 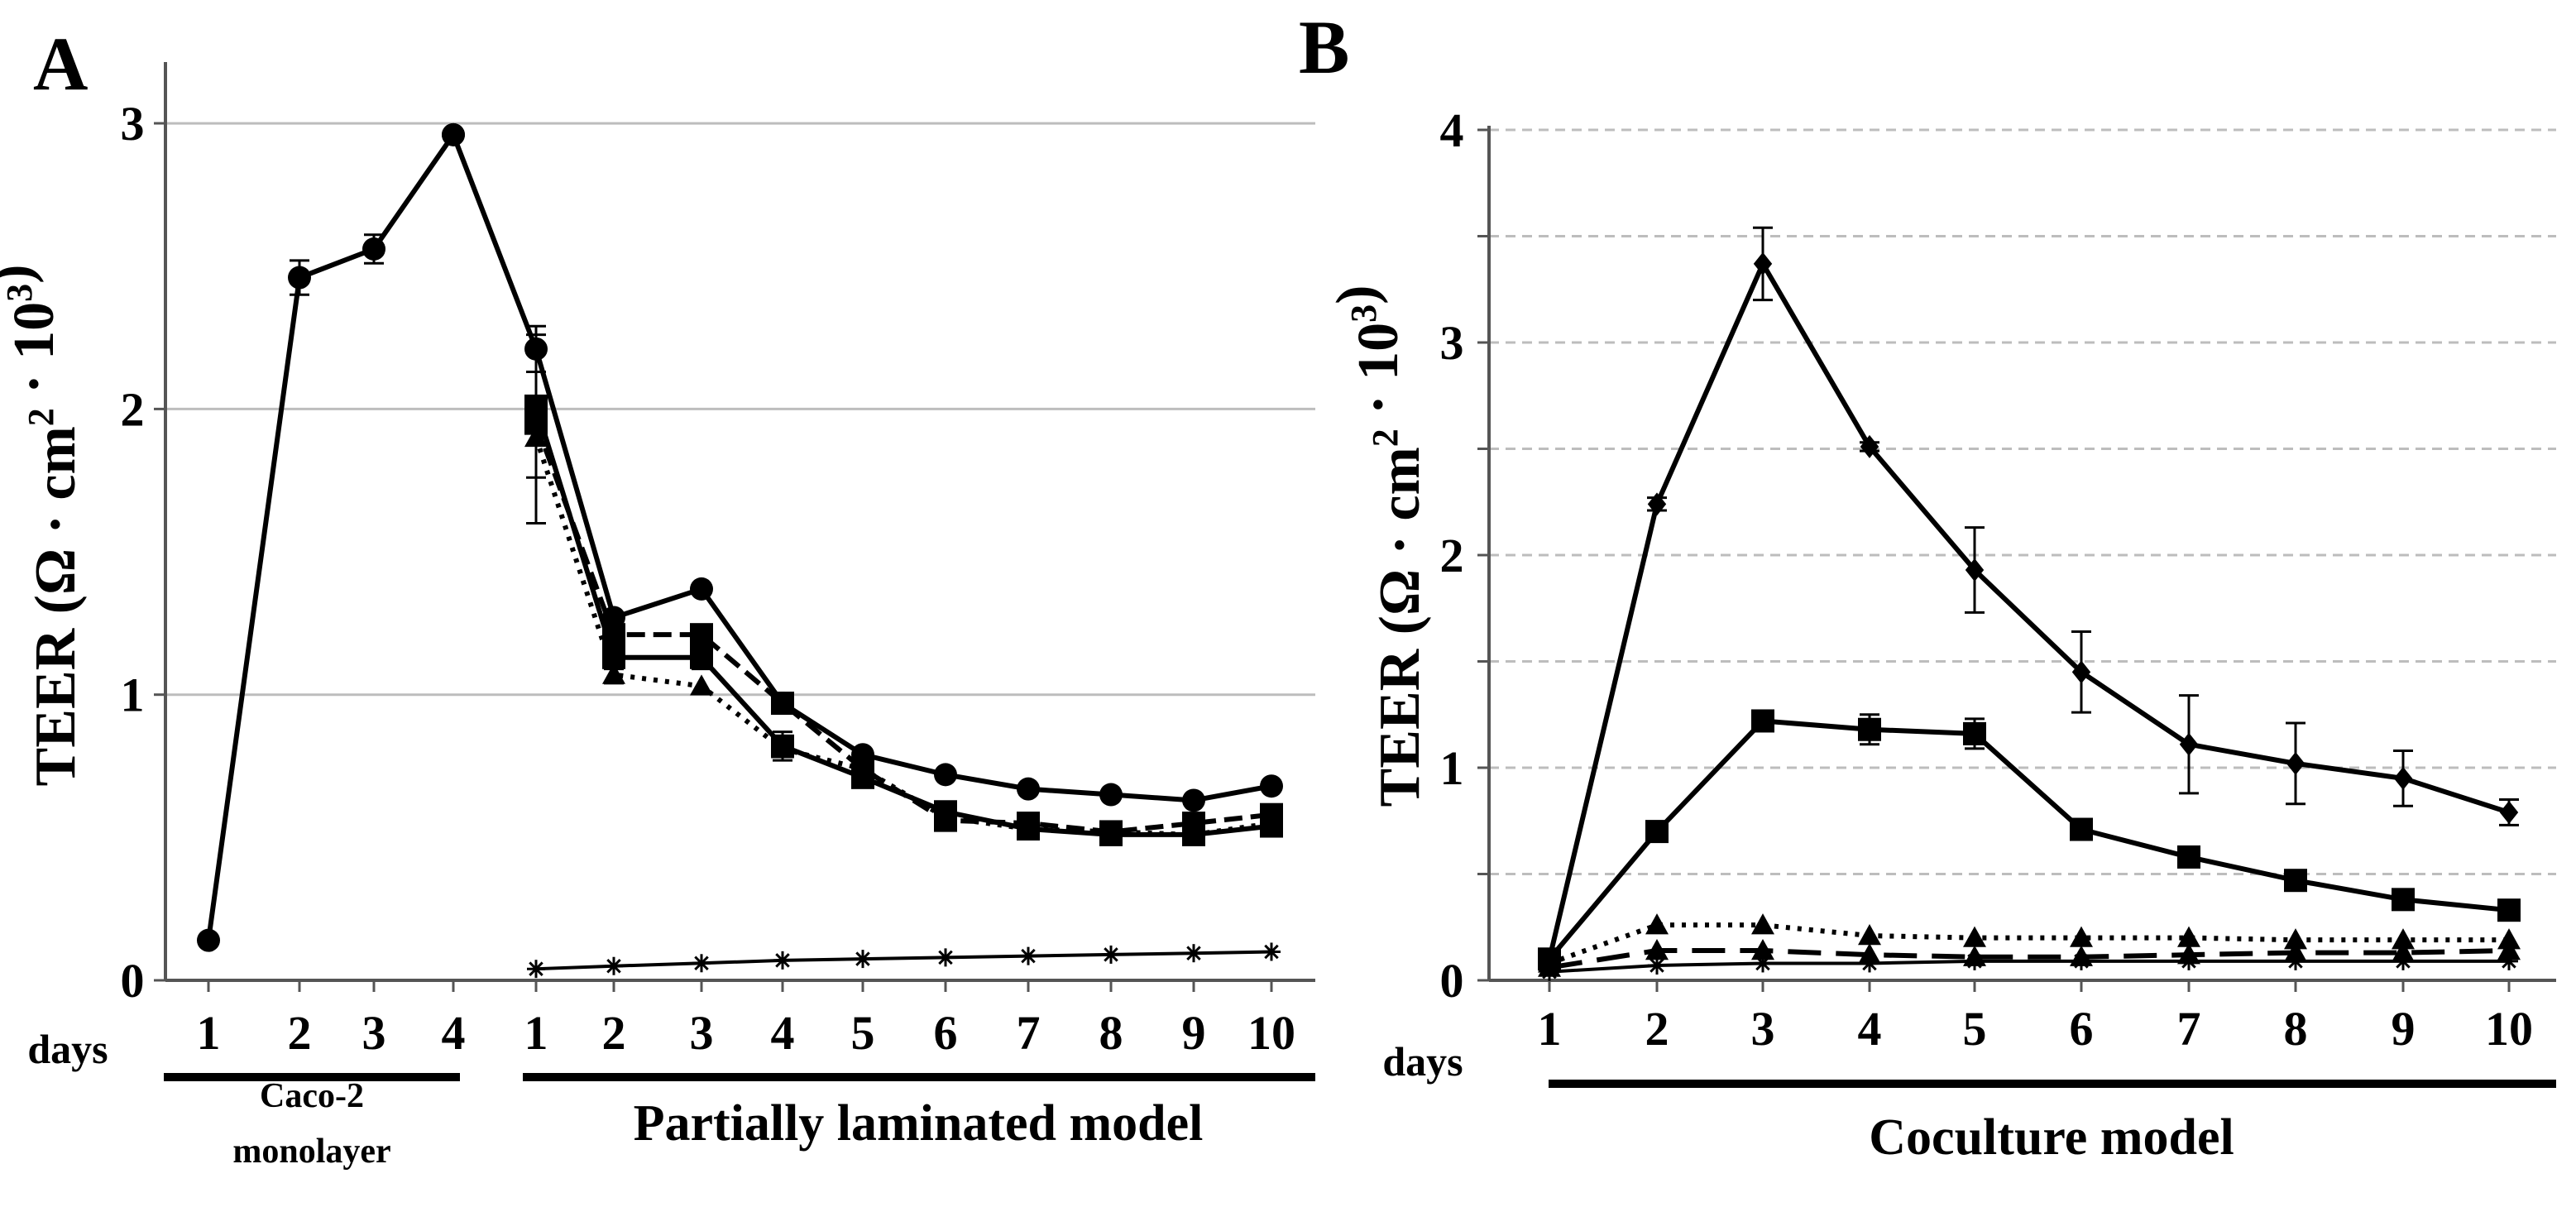 What do you see at coordinates (61, 64) in the screenshot?
I see `panel-a-letter: A` at bounding box center [61, 64].